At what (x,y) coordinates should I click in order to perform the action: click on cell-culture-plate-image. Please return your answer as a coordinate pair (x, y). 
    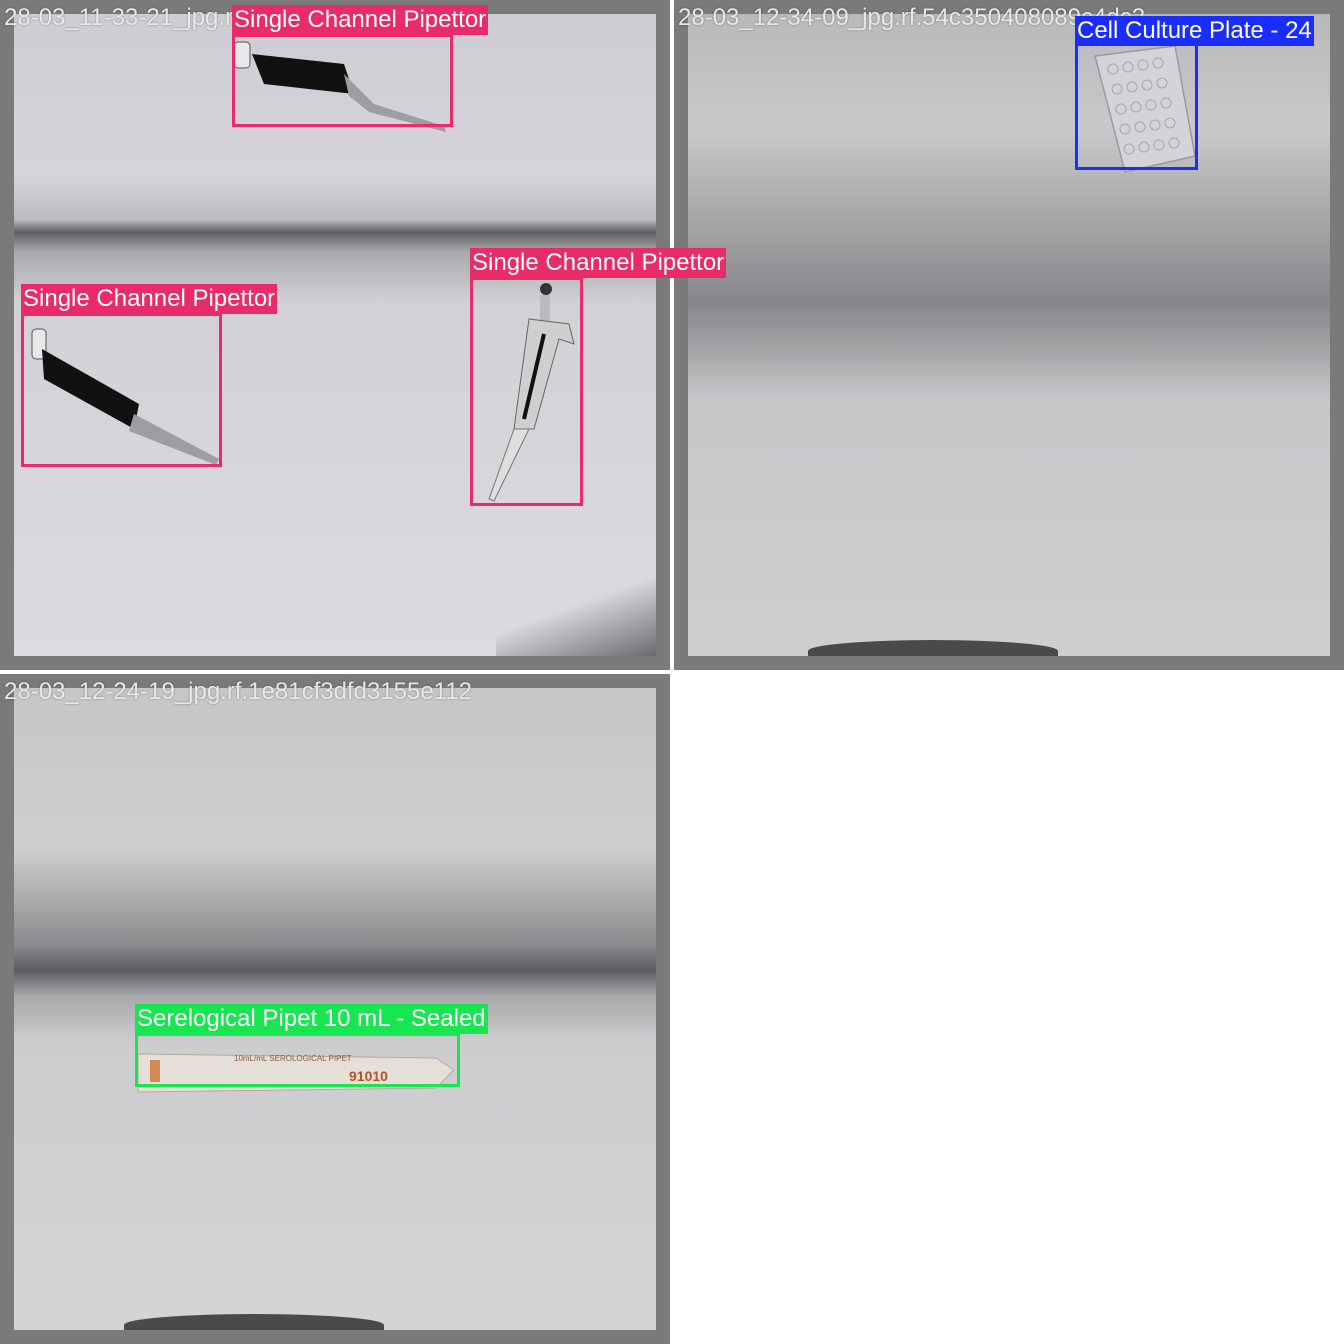
    Looking at the image, I should click on (1145, 109).